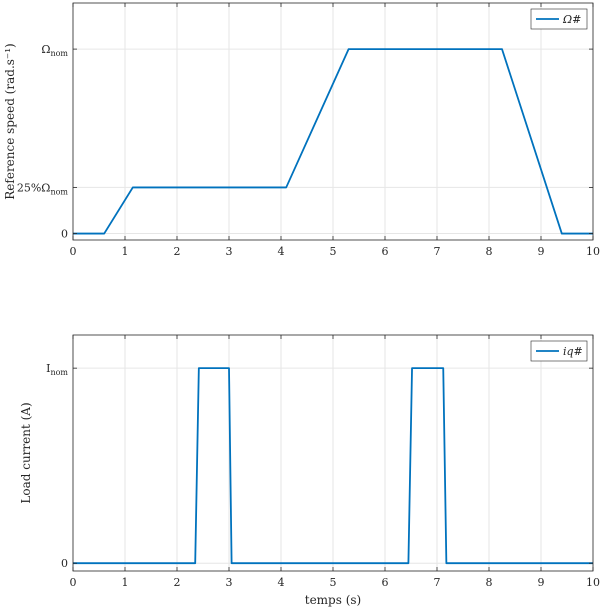 Image resolution: width=600 pixels, height=607 pixels. I want to click on x-axis-label: temps (s), so click(333, 600).